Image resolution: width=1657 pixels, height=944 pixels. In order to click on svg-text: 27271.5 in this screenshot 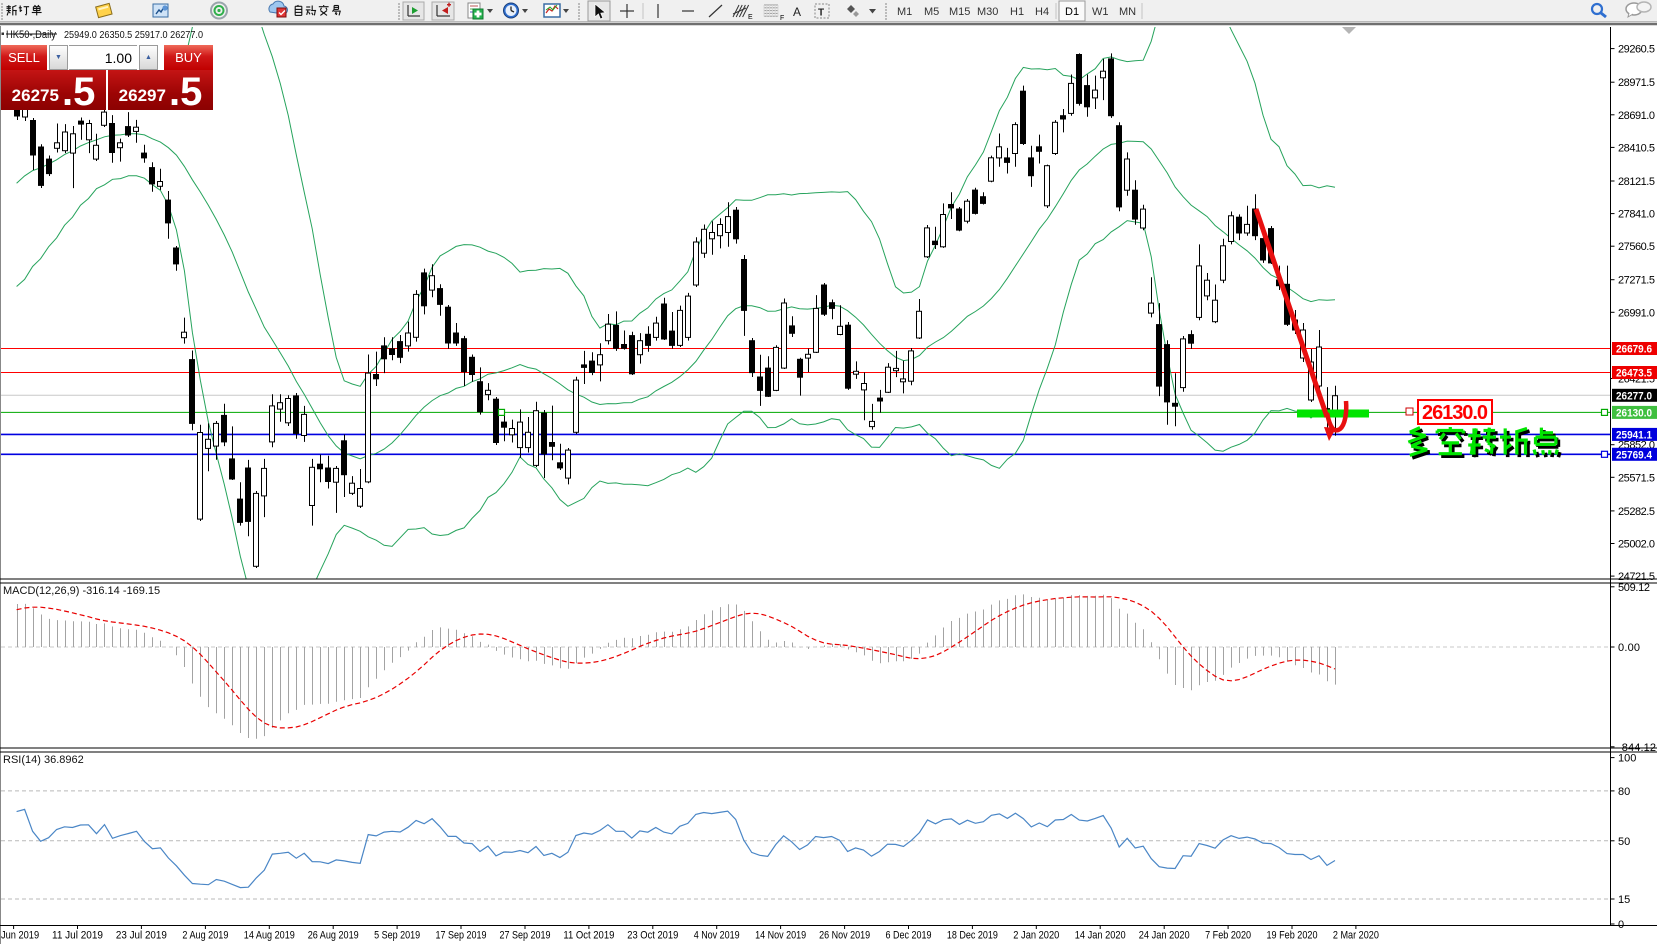, I will do `click(1636, 281)`.